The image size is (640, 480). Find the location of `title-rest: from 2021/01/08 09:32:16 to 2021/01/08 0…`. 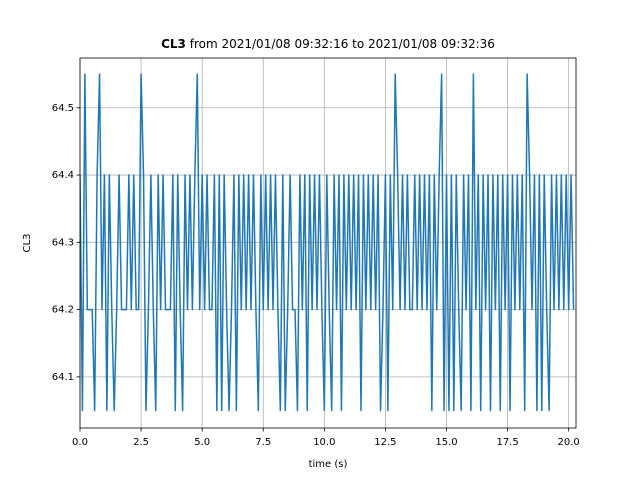

title-rest: from 2021/01/08 09:32:16 to 2021/01/08 0… is located at coordinates (342, 44).